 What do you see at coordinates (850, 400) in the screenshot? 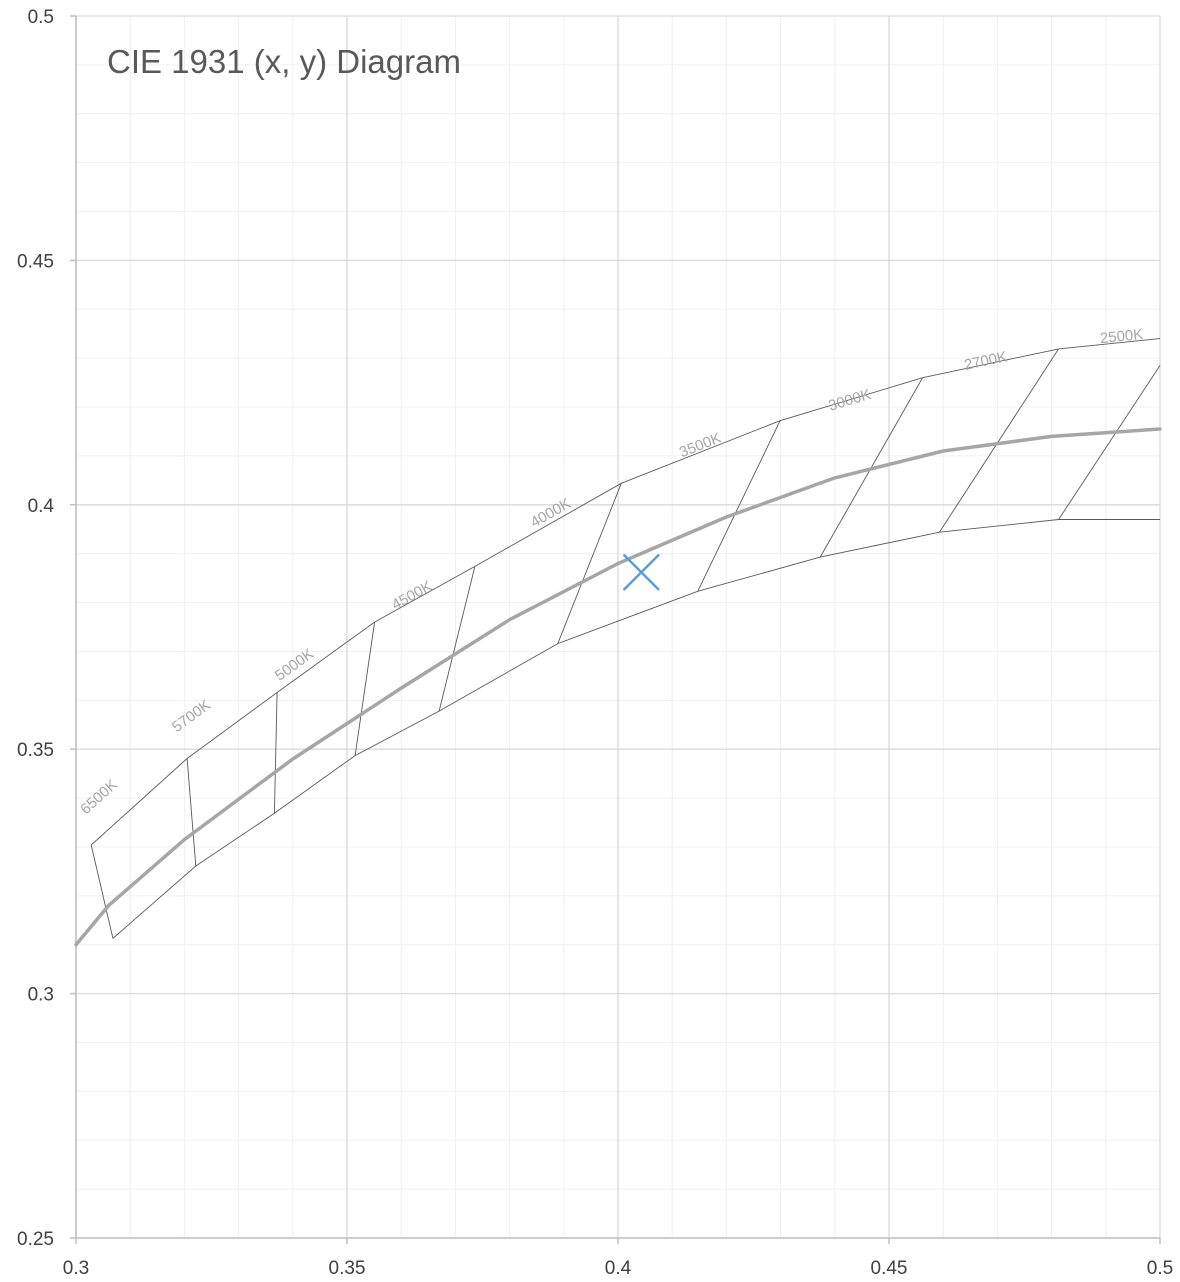
I see `cct-label: 3000K` at bounding box center [850, 400].